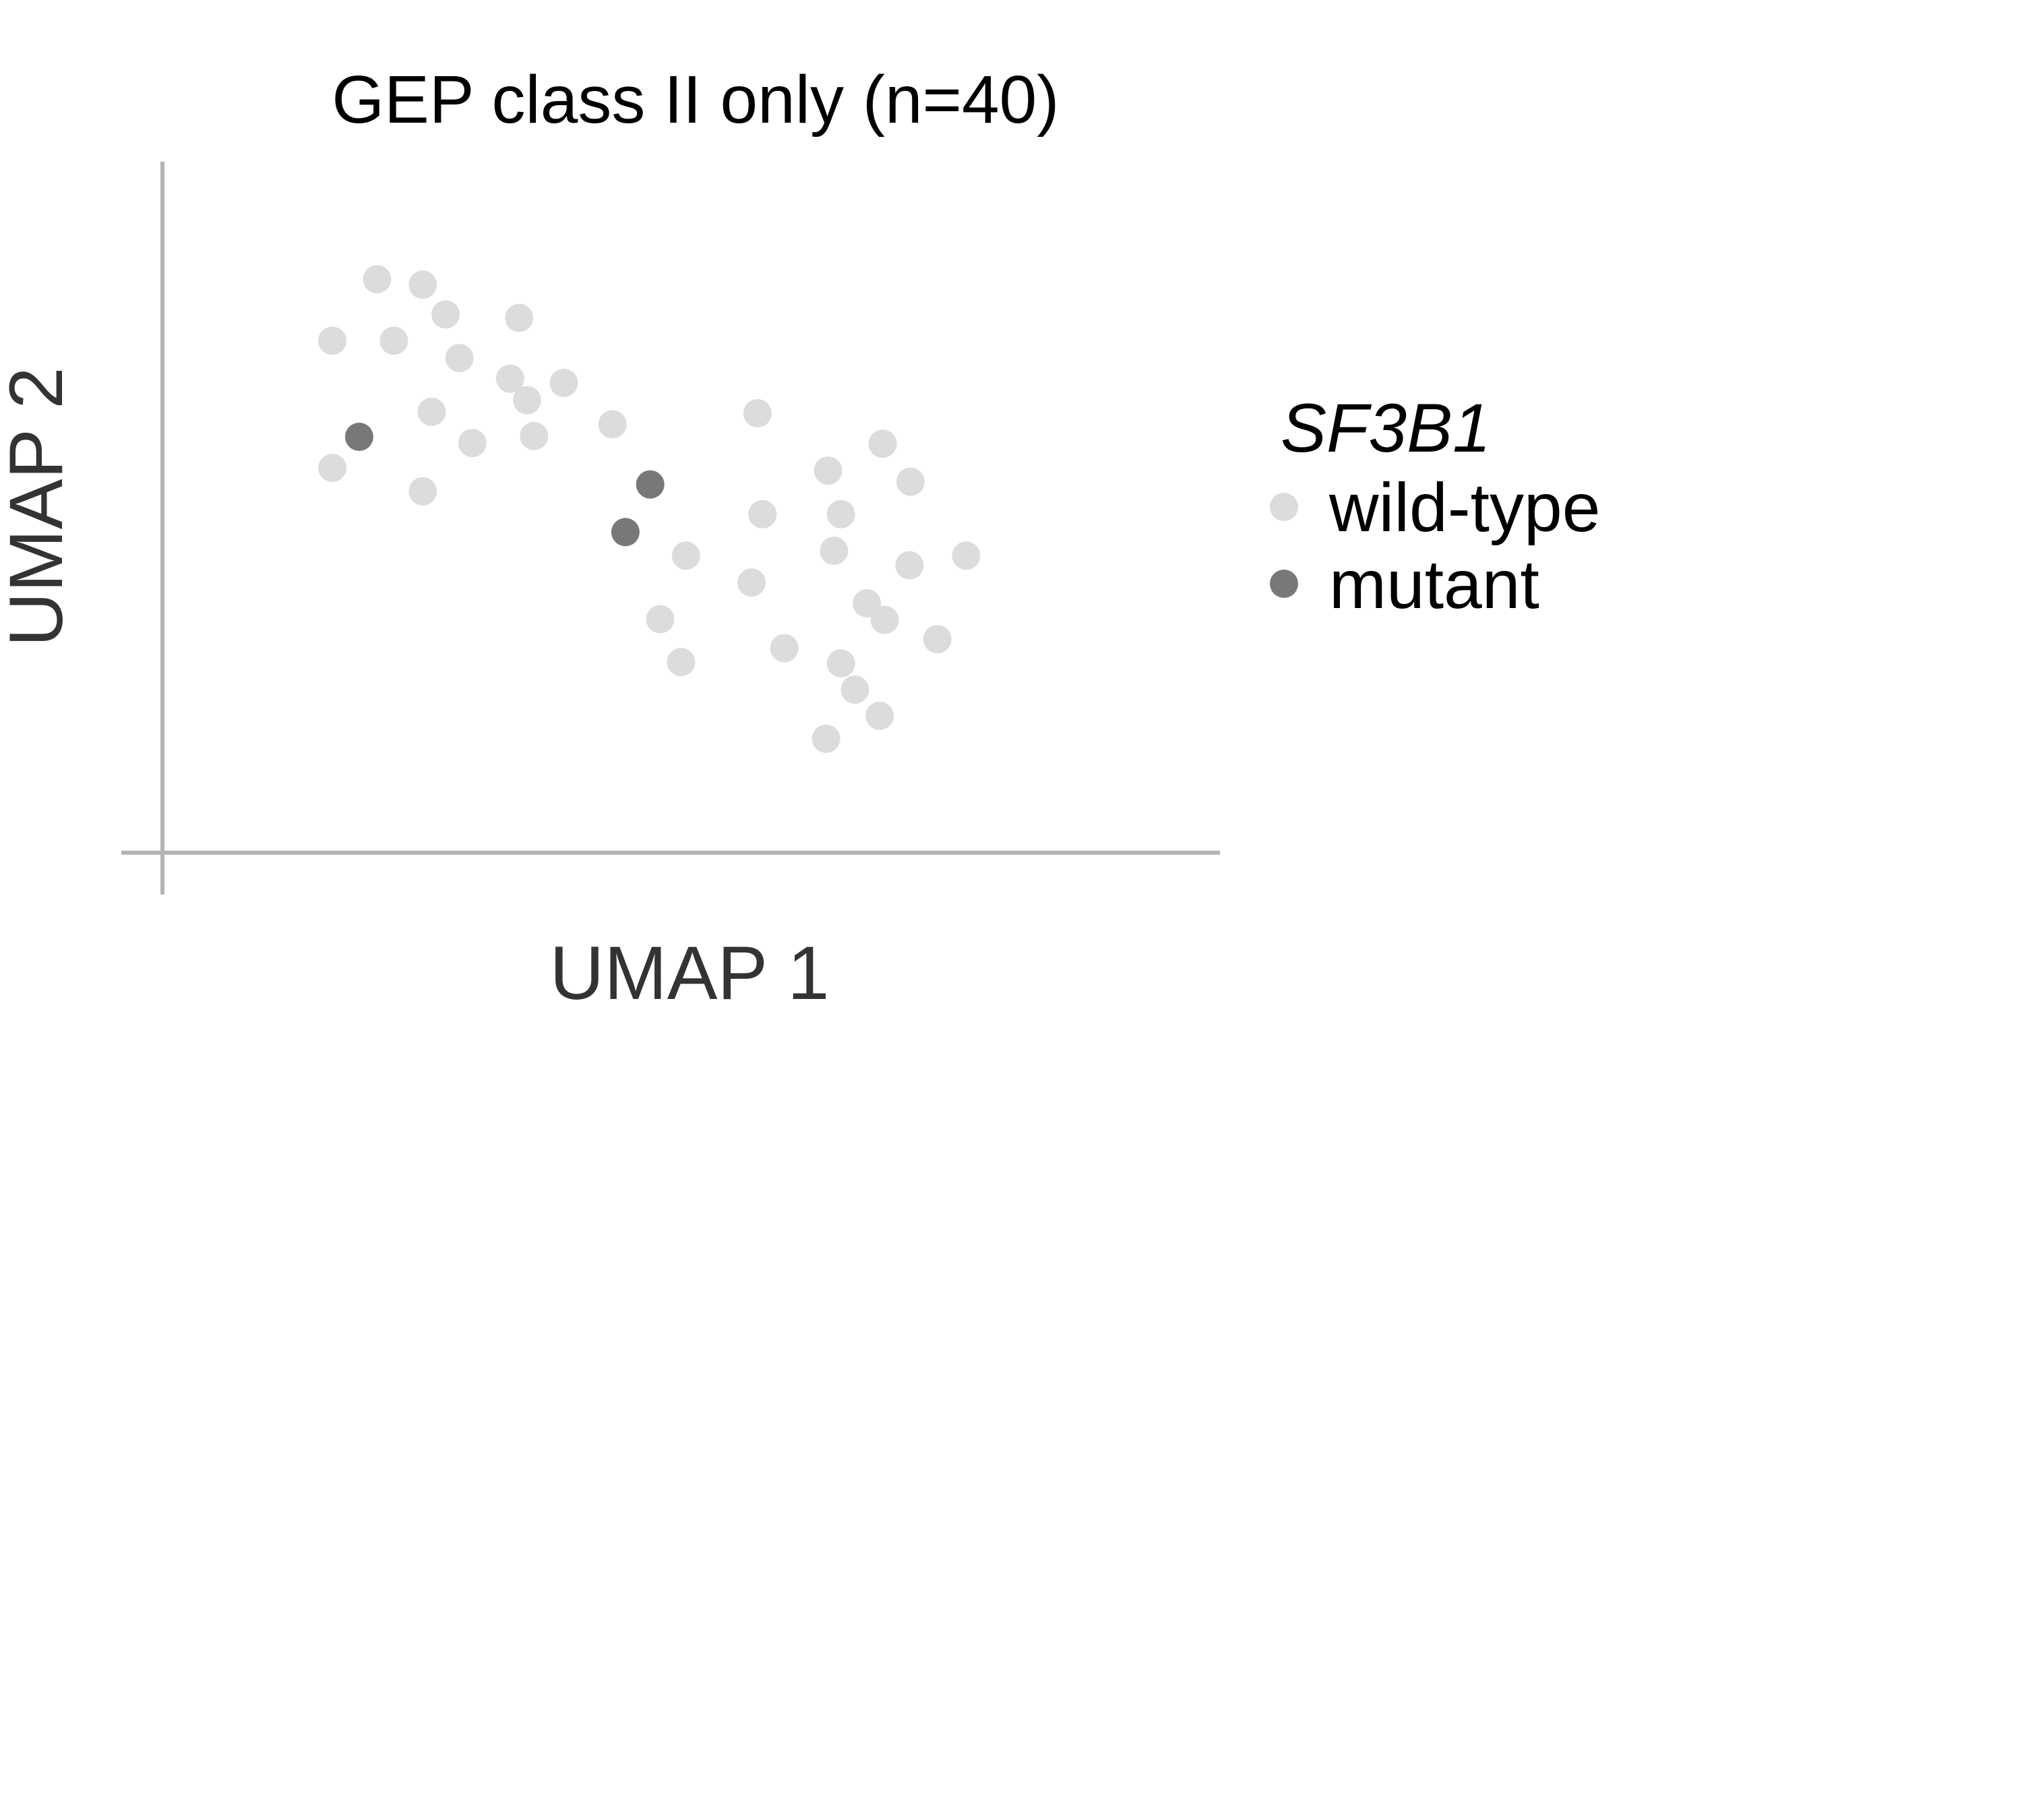  Describe the element at coordinates (1284, 507) in the screenshot. I see `legend-key-wild-type` at that location.